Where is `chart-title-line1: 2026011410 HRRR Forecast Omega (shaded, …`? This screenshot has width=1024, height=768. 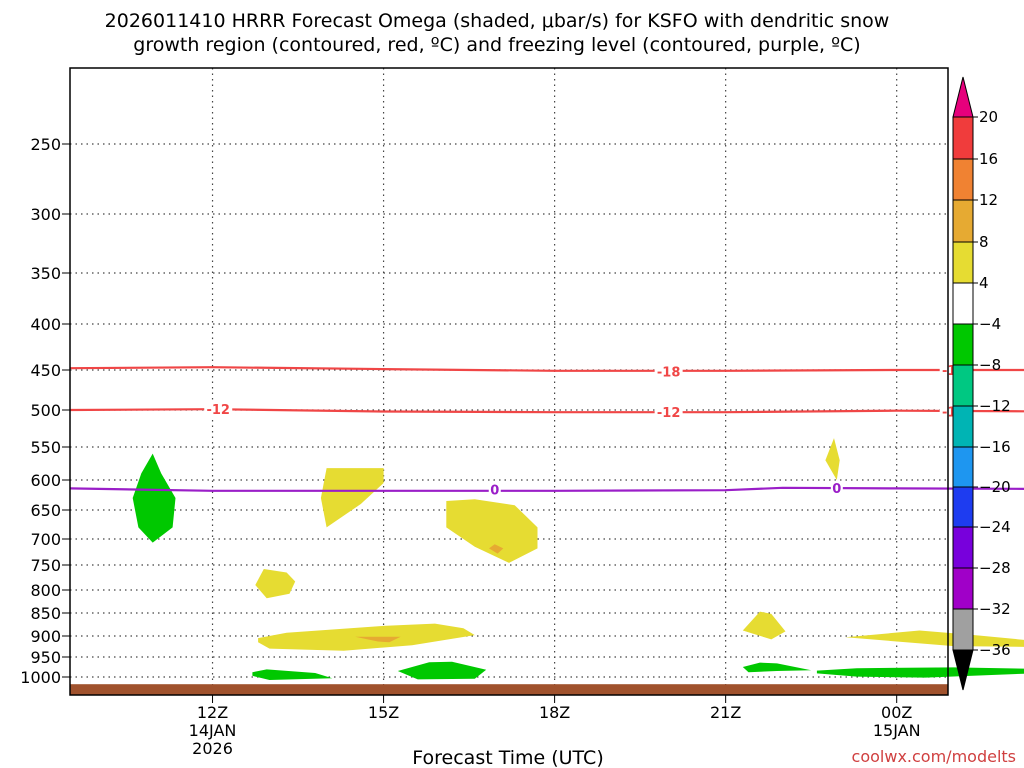
chart-title-line1: 2026011410 HRRR Forecast Omega (shaded, … is located at coordinates (497, 21).